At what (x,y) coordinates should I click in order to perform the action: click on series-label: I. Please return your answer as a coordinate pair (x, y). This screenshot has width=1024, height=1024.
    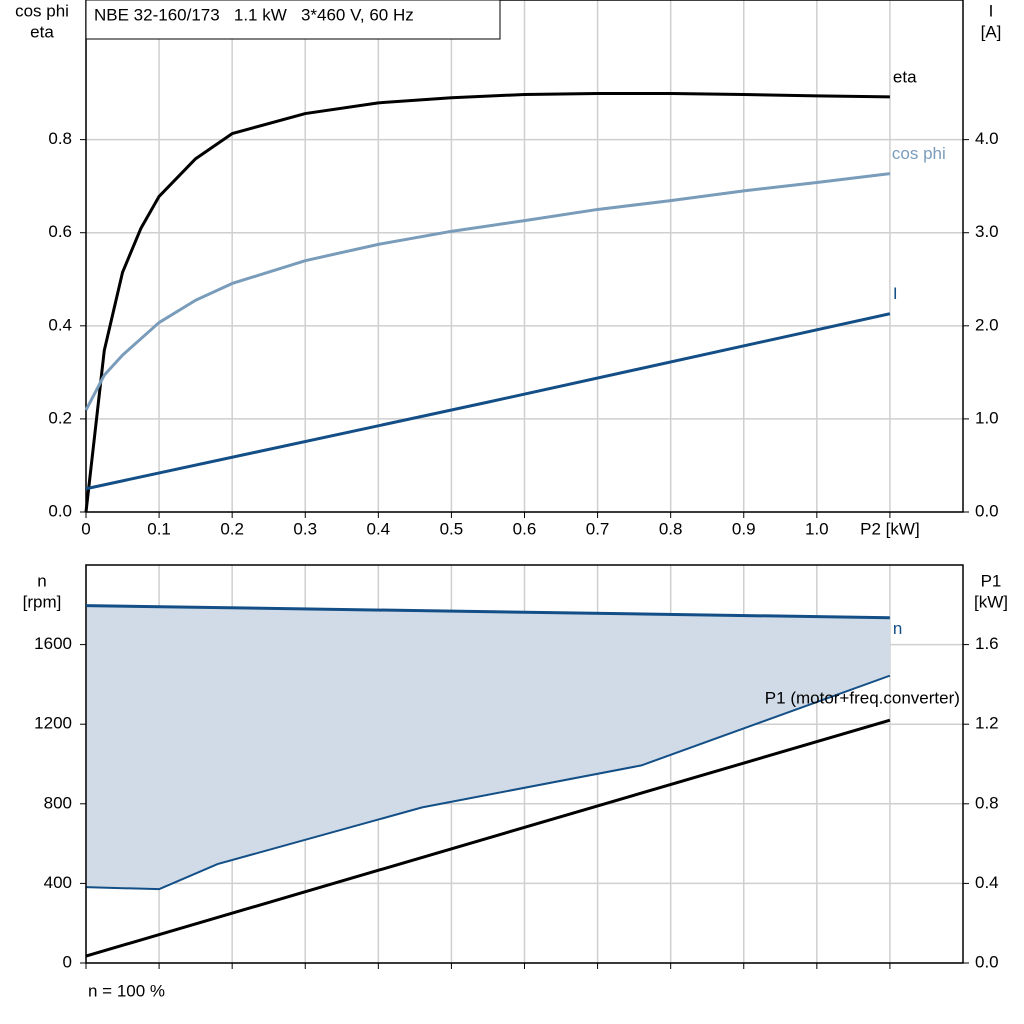
    Looking at the image, I should click on (895, 293).